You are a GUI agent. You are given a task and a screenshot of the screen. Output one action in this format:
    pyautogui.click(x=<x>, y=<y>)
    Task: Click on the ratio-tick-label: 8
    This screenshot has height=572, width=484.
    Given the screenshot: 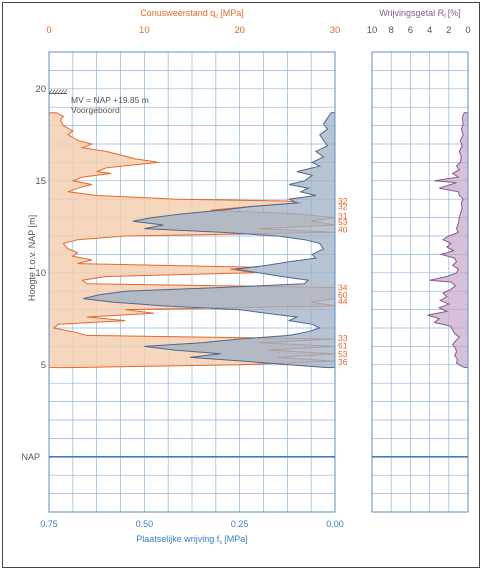 What is the action you would take?
    pyautogui.click(x=391, y=30)
    